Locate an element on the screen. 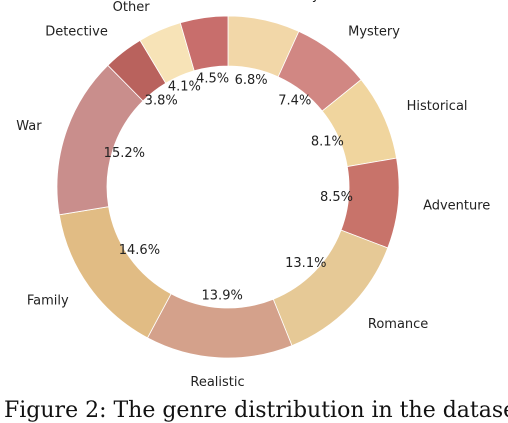  label-fantasy: Fantasy is located at coordinates (295, 1).